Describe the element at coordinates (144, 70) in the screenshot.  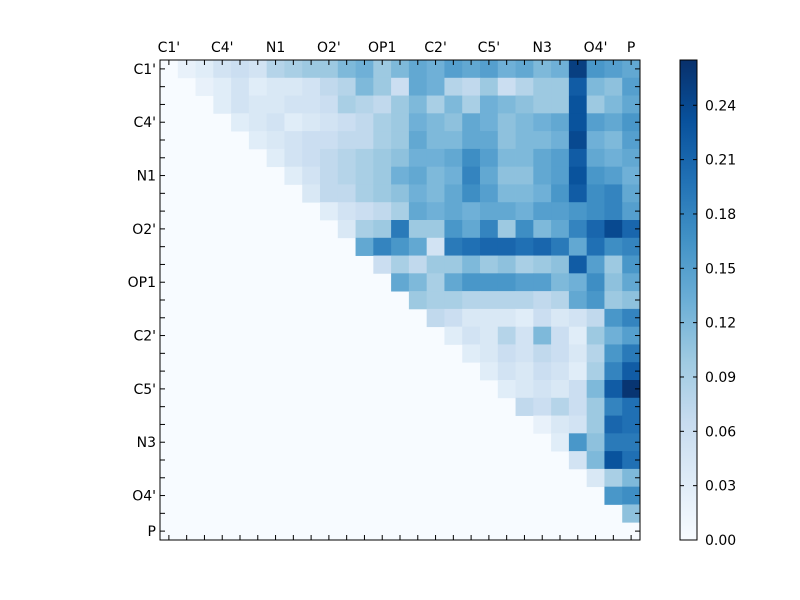
I see `y-tick-label: C1'` at that location.